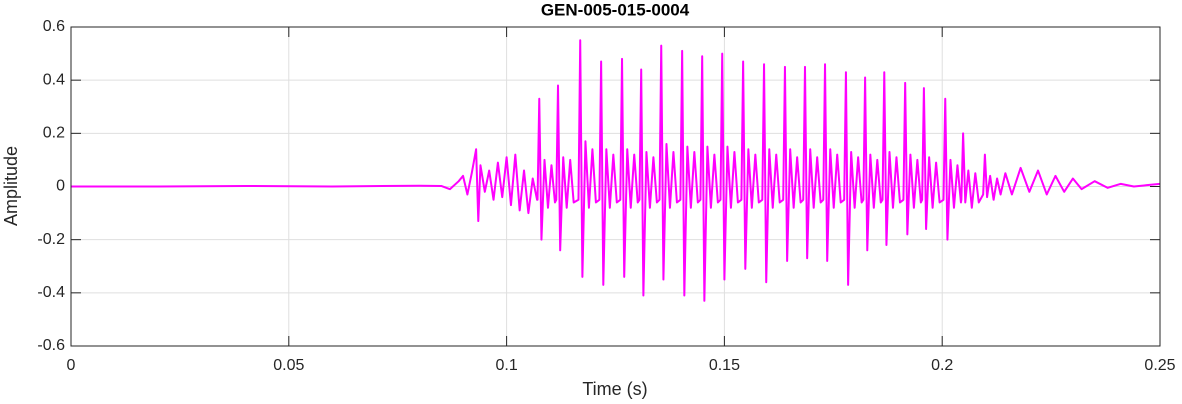 The width and height of the screenshot is (1182, 404). I want to click on y-tick-label: -0.2, so click(51, 239).